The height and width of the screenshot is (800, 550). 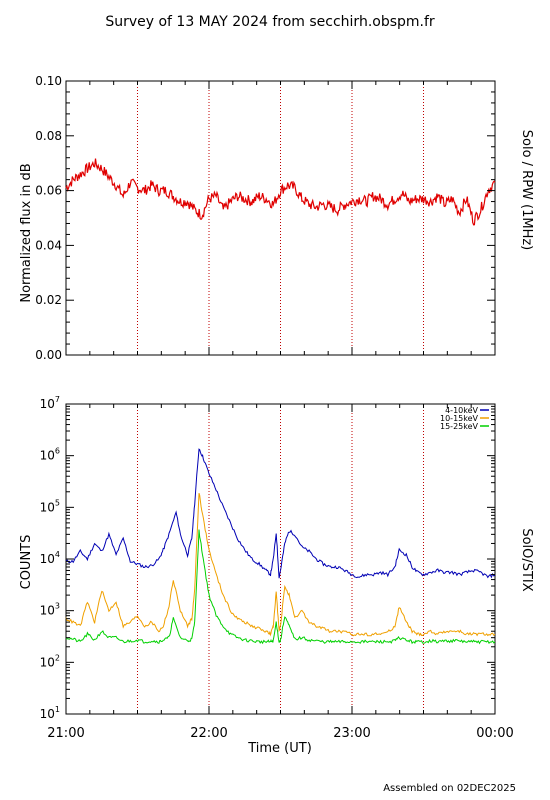 What do you see at coordinates (526, 559) in the screenshot?
I see `stix-right-label: SolO/STIX` at bounding box center [526, 559].